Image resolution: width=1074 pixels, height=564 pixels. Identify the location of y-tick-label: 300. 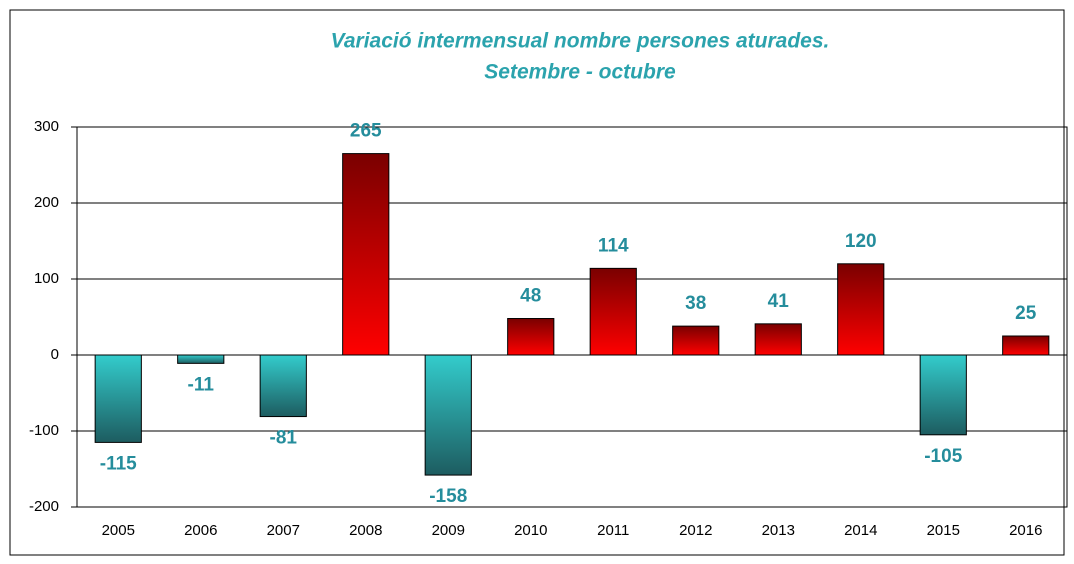
(46, 126).